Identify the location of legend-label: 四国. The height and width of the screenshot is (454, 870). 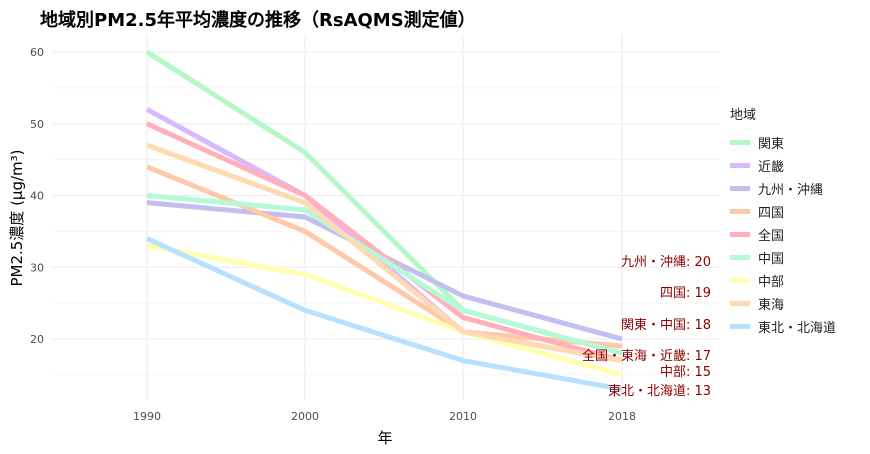
(771, 213).